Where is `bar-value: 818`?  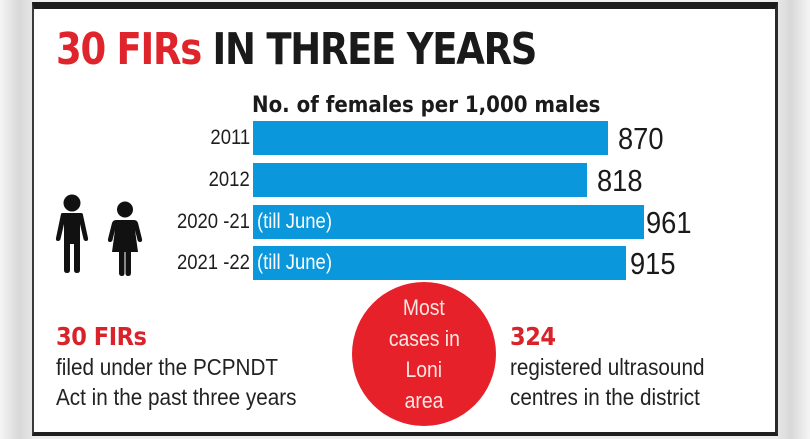
bar-value: 818 is located at coordinates (620, 180).